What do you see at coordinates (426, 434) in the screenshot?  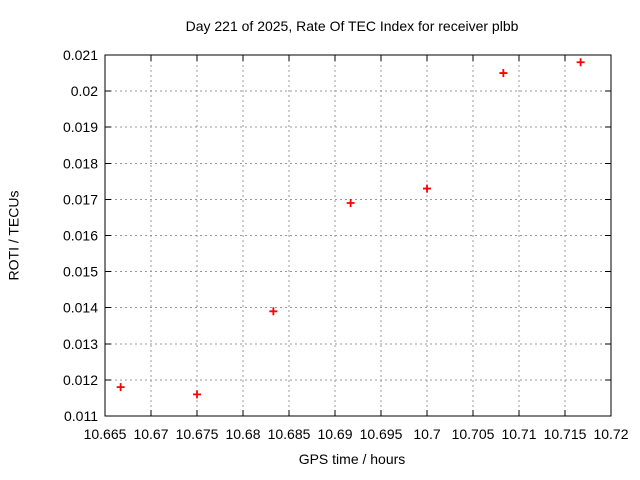 I see `x-tick-label: 10.7` at bounding box center [426, 434].